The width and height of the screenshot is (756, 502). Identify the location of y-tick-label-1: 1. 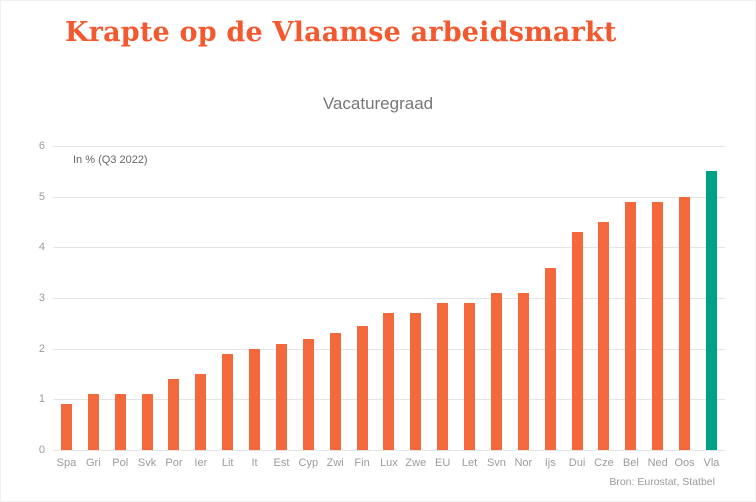
(41, 399).